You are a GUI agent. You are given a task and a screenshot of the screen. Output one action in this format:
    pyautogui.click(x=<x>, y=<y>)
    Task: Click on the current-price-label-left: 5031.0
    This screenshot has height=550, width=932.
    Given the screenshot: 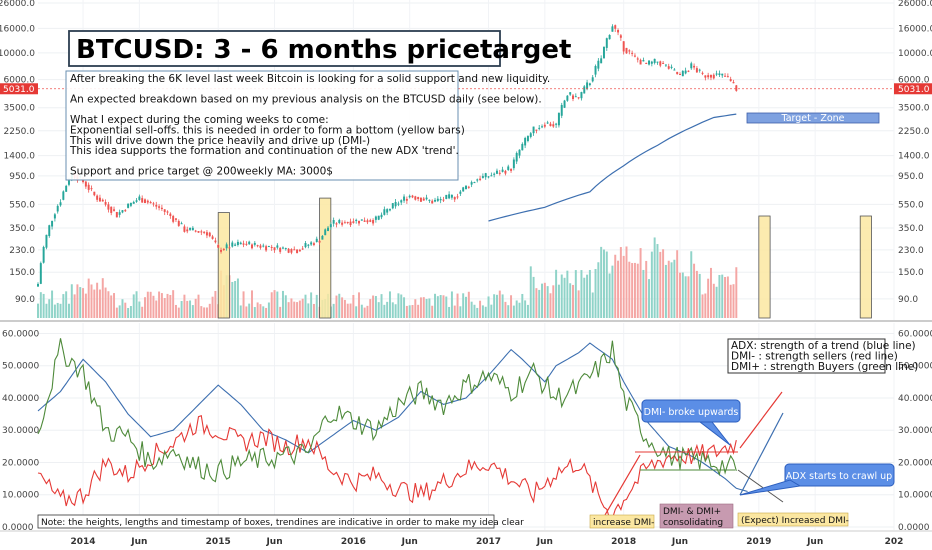 What is the action you would take?
    pyautogui.click(x=19, y=90)
    